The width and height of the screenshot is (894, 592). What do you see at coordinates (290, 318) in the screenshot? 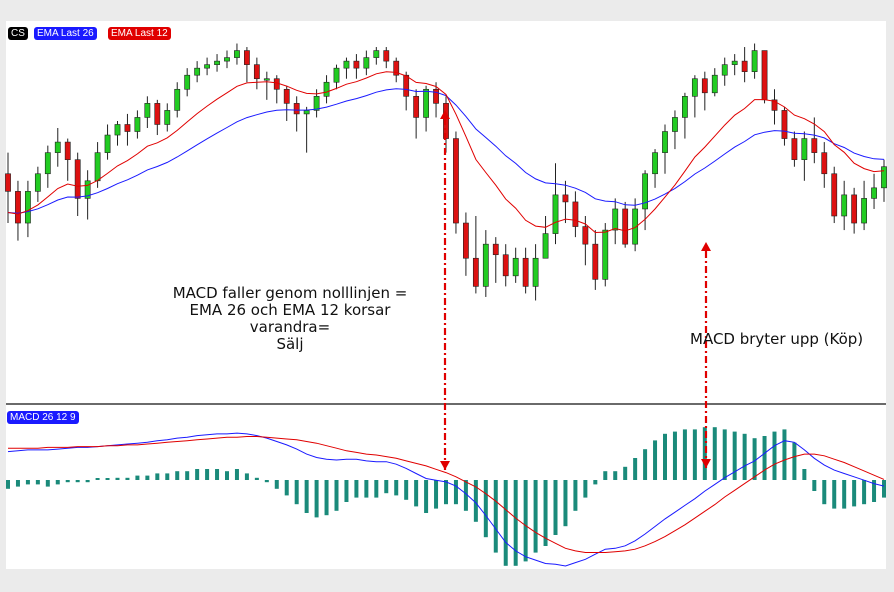
I see `annotation-sell-line-2: EMA 26 och EMA 12 korsar varandra=` at bounding box center [290, 318].